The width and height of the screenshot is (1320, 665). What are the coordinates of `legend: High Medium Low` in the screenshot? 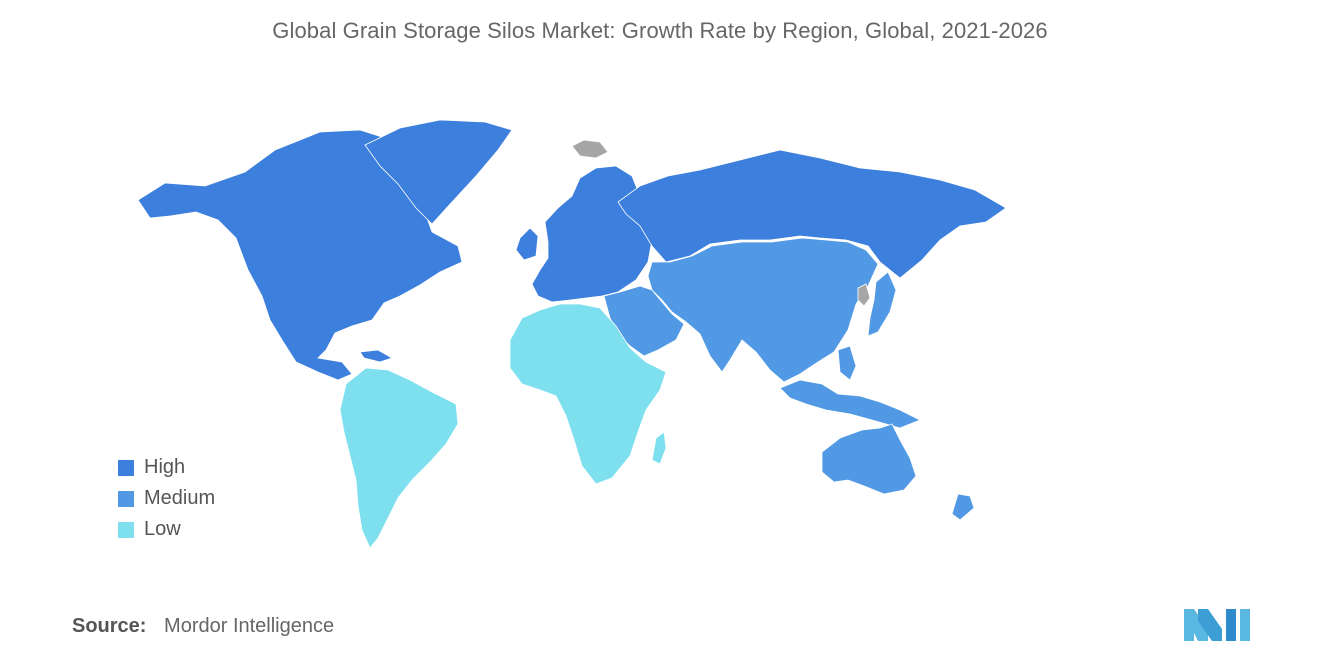 It's located at (166, 498).